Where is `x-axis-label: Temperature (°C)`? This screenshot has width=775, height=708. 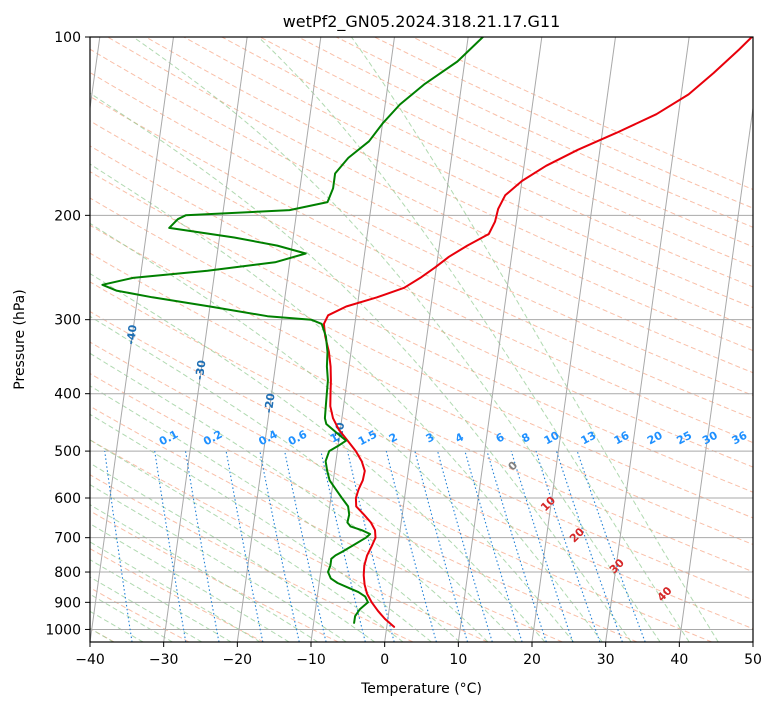
x-axis-label: Temperature (°C) is located at coordinates (421, 689).